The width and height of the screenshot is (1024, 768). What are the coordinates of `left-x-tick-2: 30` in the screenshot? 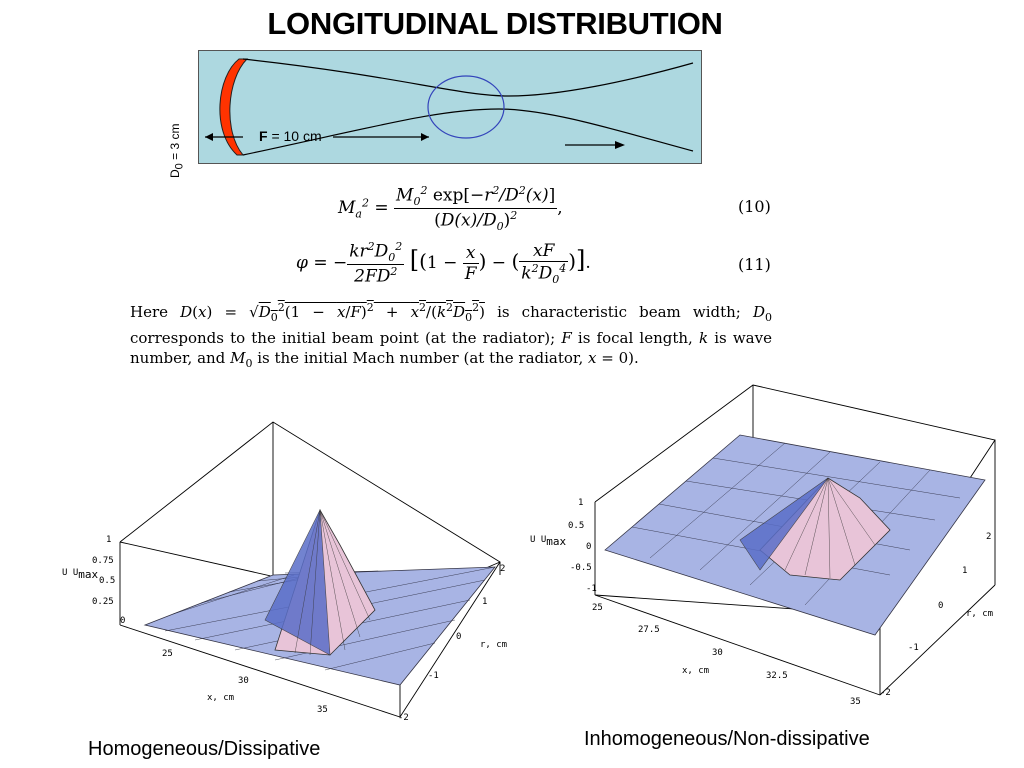 It's located at (243, 681).